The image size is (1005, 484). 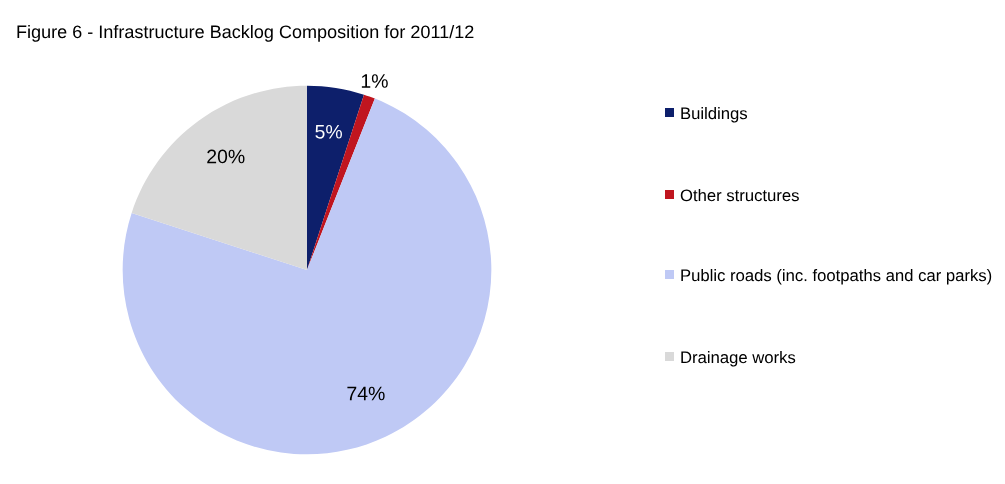 I want to click on data-label: 74%, so click(x=366, y=393).